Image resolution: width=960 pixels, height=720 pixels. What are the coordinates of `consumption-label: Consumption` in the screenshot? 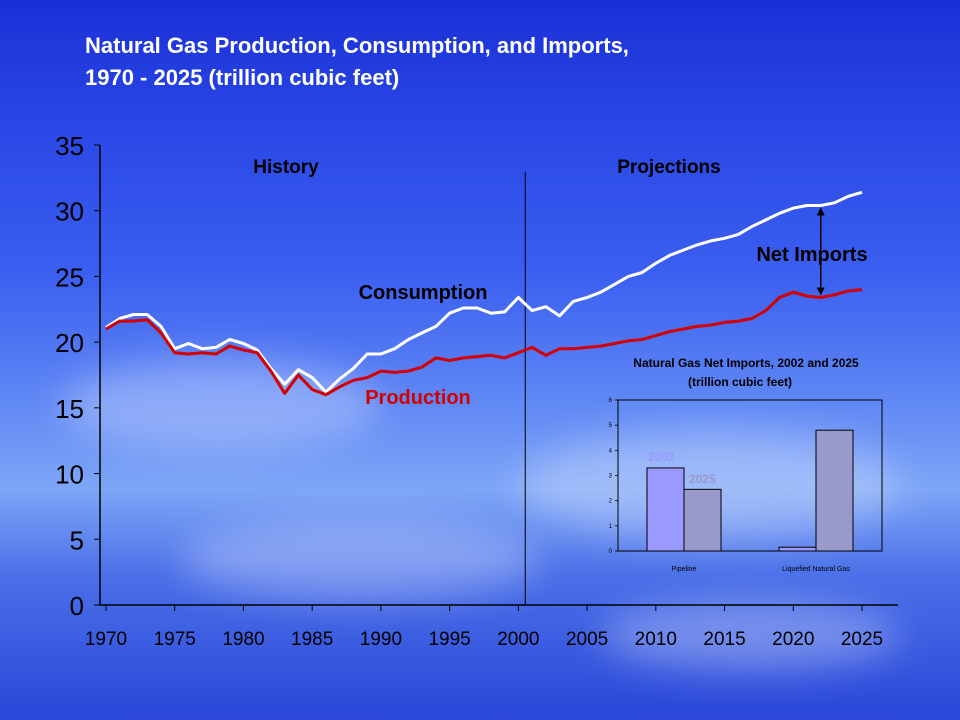 It's located at (423, 293).